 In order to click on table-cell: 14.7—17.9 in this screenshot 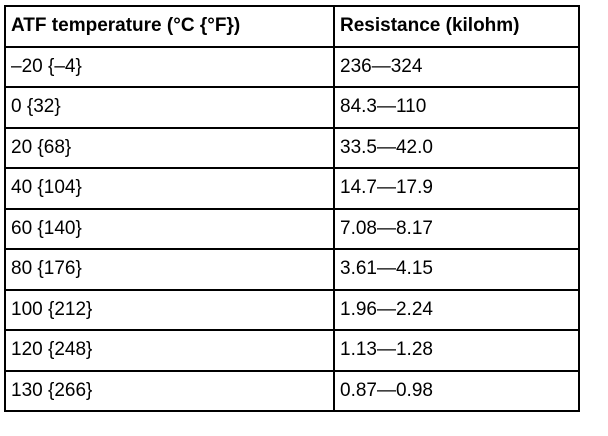, I will do `click(456, 188)`.